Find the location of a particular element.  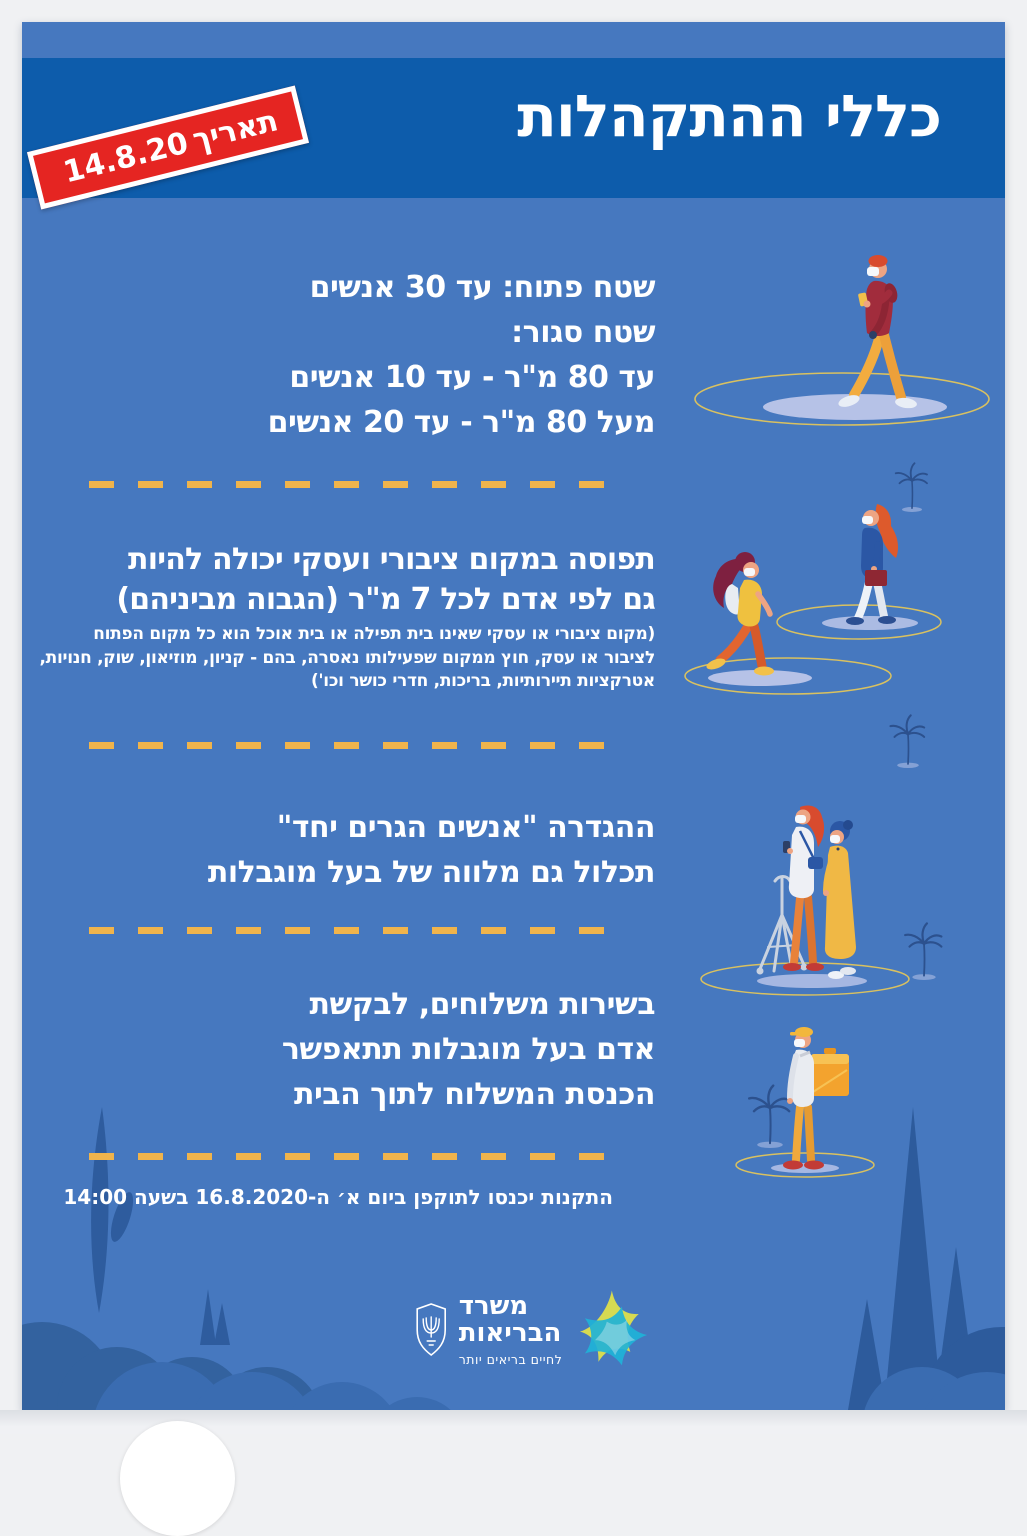

elder-woman-yellow-dress is located at coordinates (839, 899).